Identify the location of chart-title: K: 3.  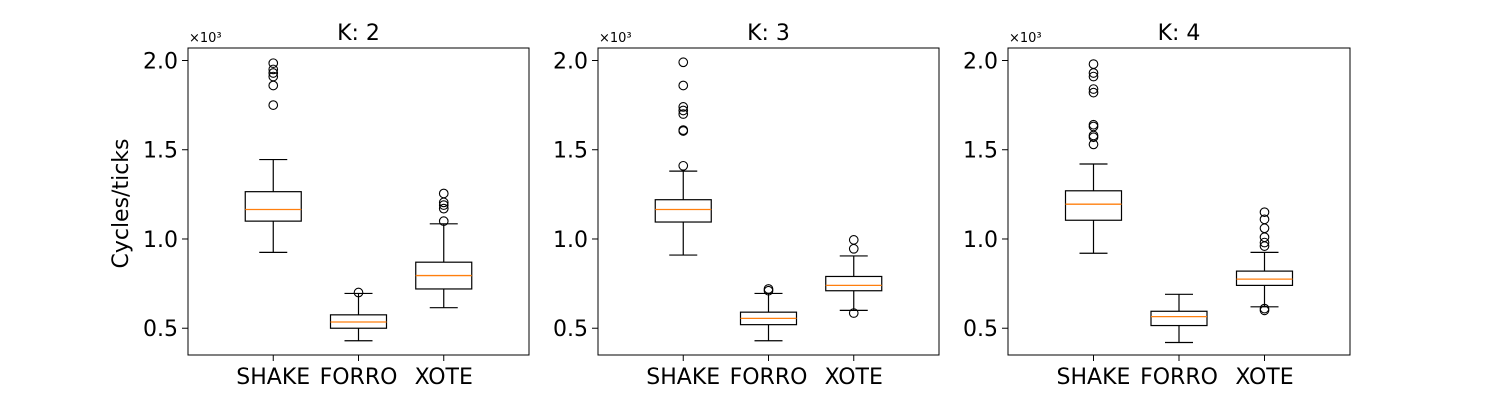
(768, 33).